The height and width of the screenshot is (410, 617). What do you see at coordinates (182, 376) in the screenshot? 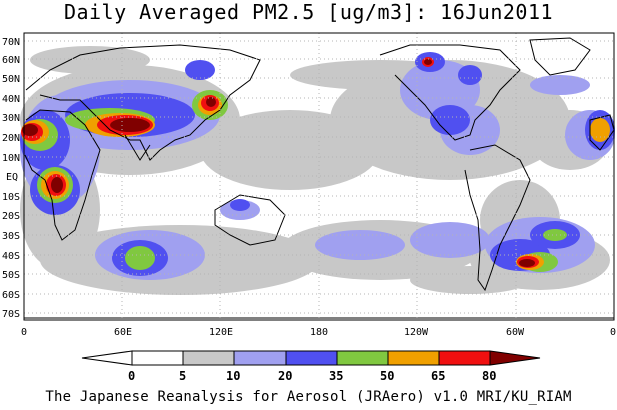
I see `colorbar-tick-label: 5` at bounding box center [182, 376].